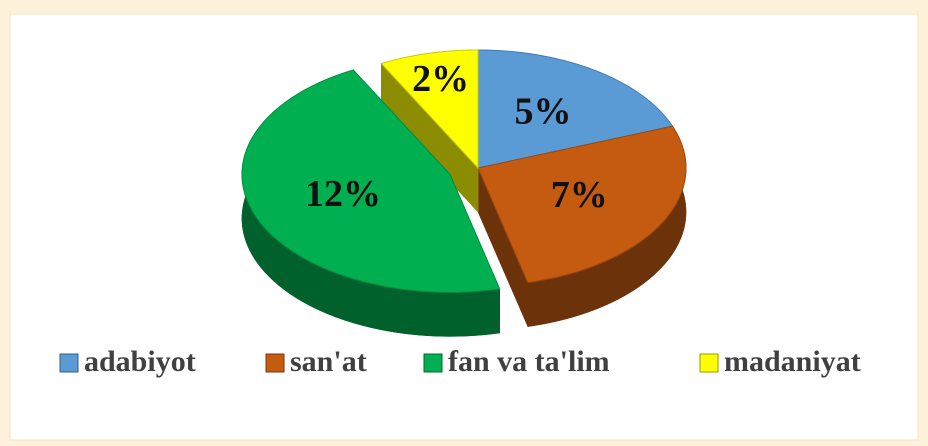  I want to click on legend-label: adabiyot, so click(140, 361).